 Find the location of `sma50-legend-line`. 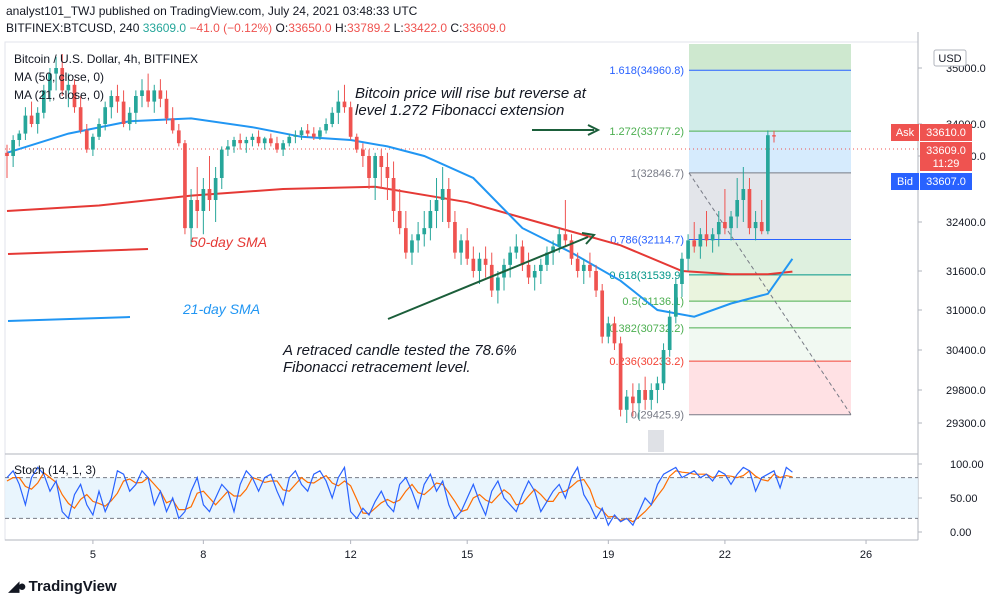

sma50-legend-line is located at coordinates (78, 251).